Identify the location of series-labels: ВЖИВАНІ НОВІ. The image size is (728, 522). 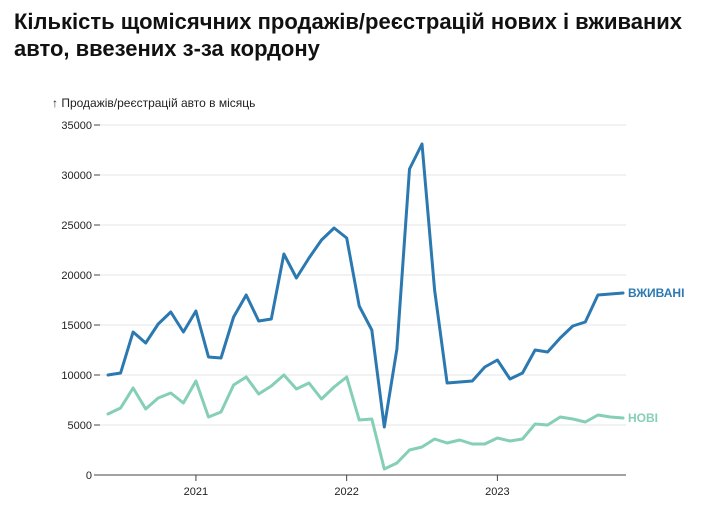
(656, 355).